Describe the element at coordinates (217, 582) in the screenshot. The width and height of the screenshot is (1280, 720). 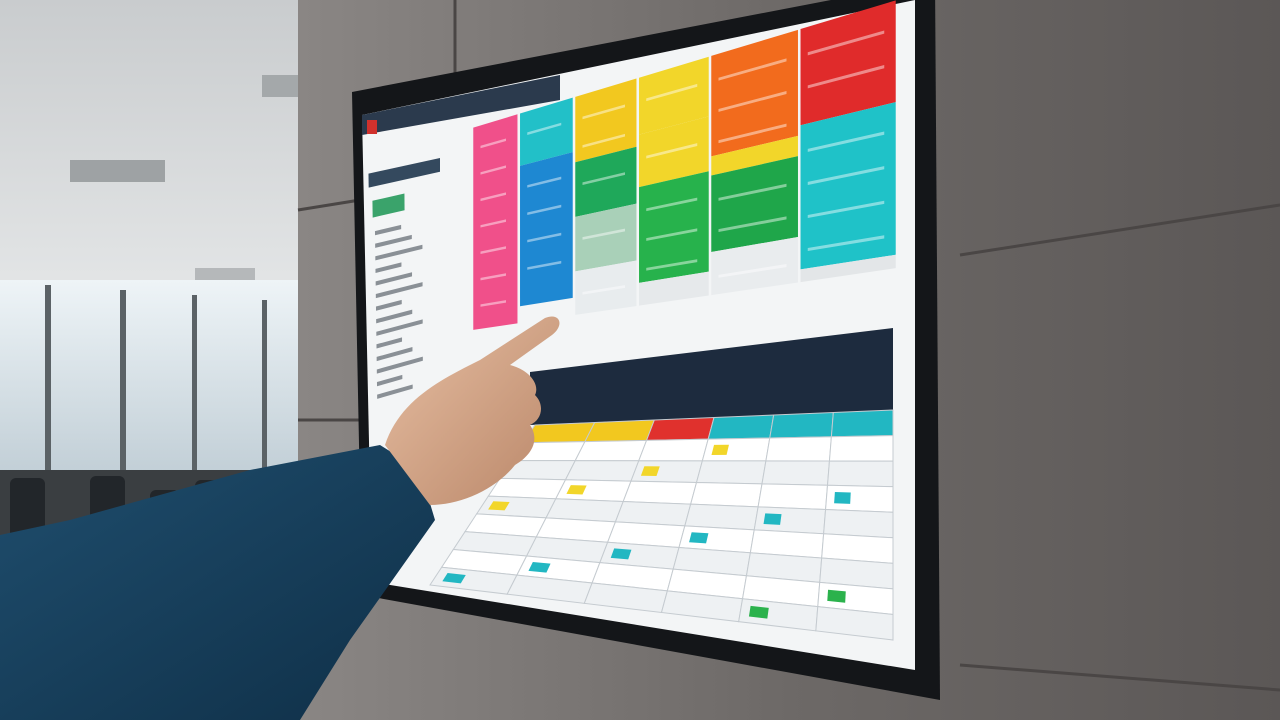
I see `sleeve` at that location.